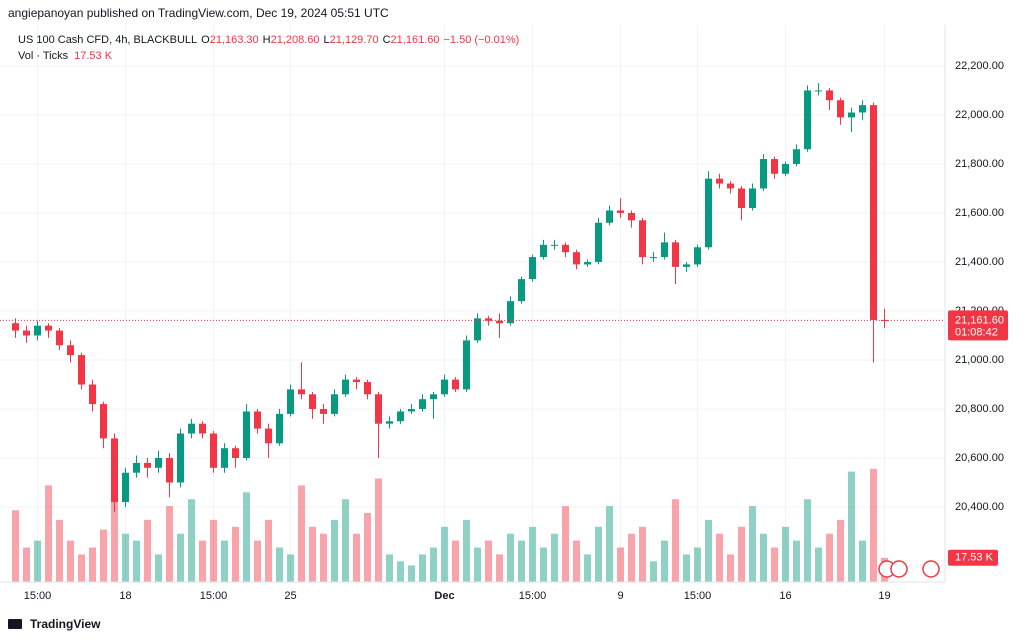 The image size is (1024, 641). Describe the element at coordinates (979, 262) in the screenshot. I see `y-tick-label: 21,400.00` at that location.